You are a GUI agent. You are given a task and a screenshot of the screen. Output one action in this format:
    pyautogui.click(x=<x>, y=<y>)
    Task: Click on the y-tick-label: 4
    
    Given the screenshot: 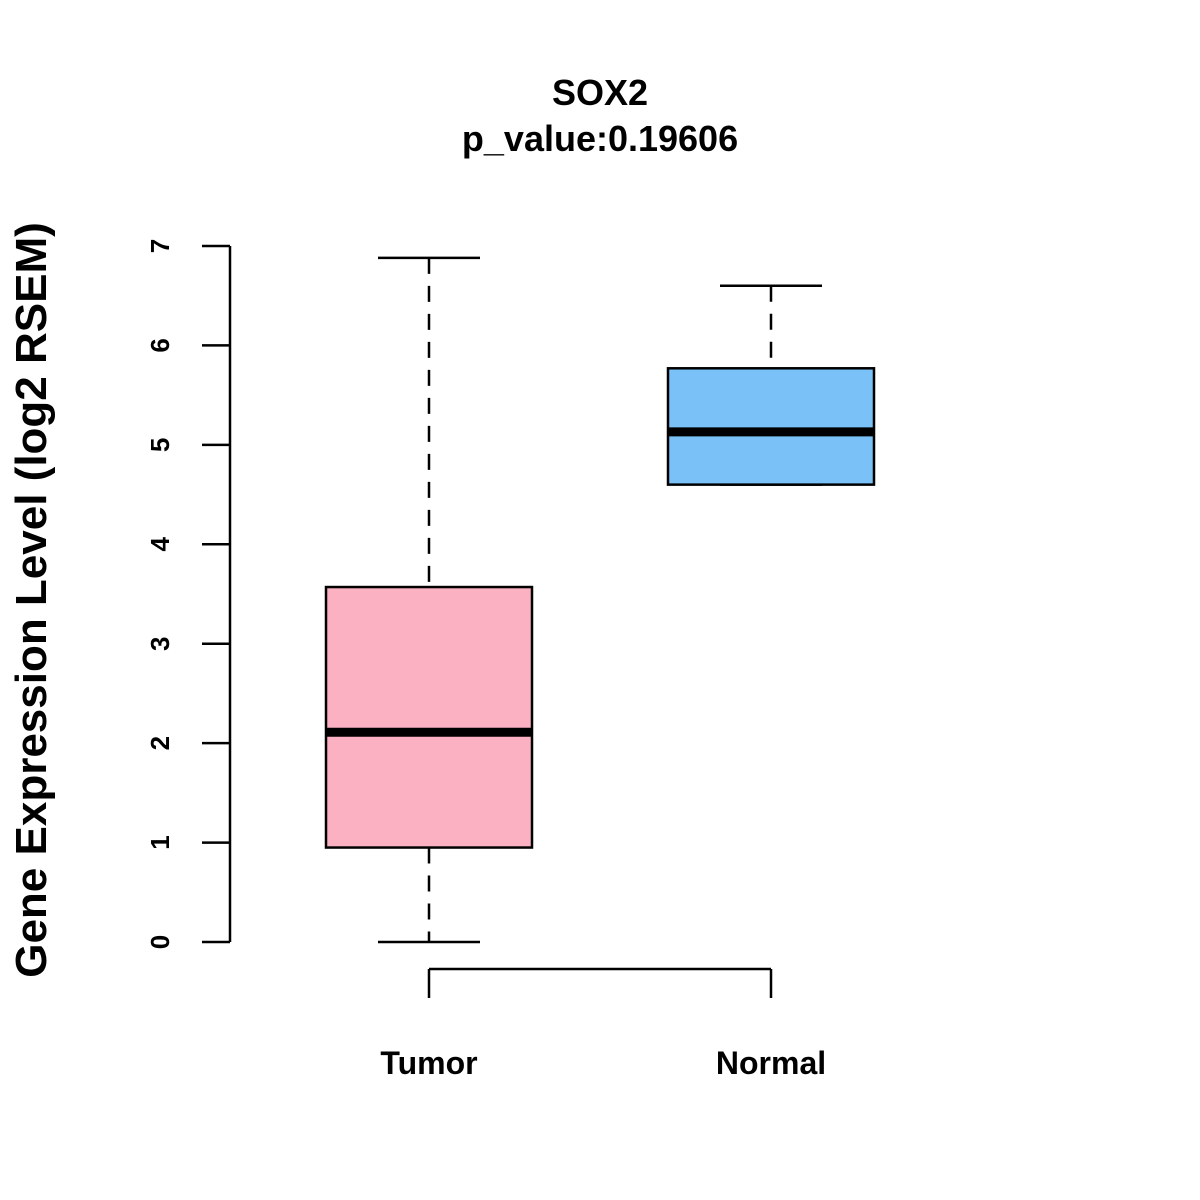 What is the action you would take?
    pyautogui.click(x=160, y=544)
    